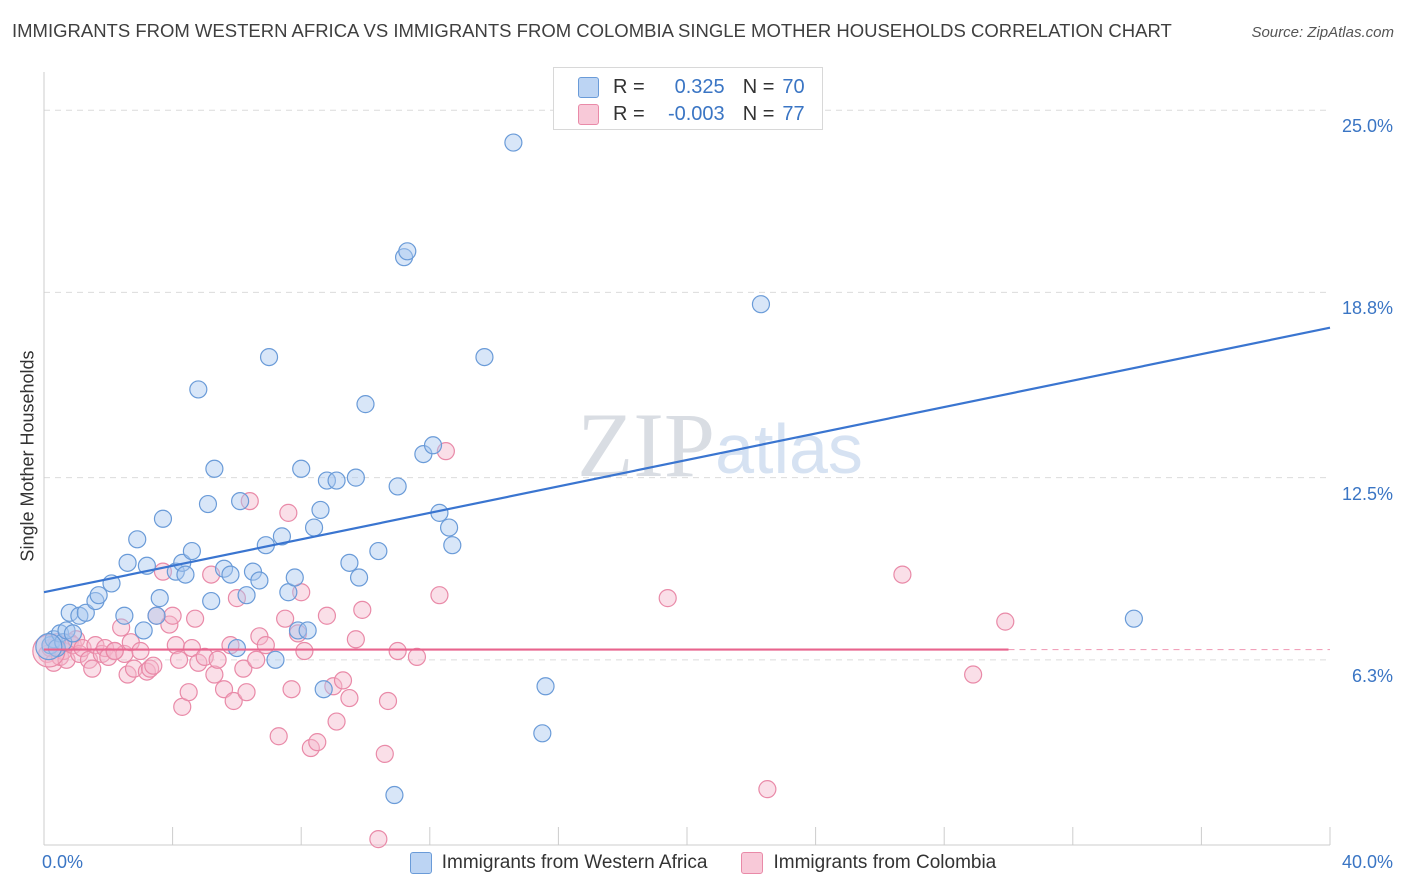 The height and width of the screenshot is (892, 1406). Describe the element at coordinates (574, 862) in the screenshot. I see `legend-label: Immigrants from Western Africa` at that location.